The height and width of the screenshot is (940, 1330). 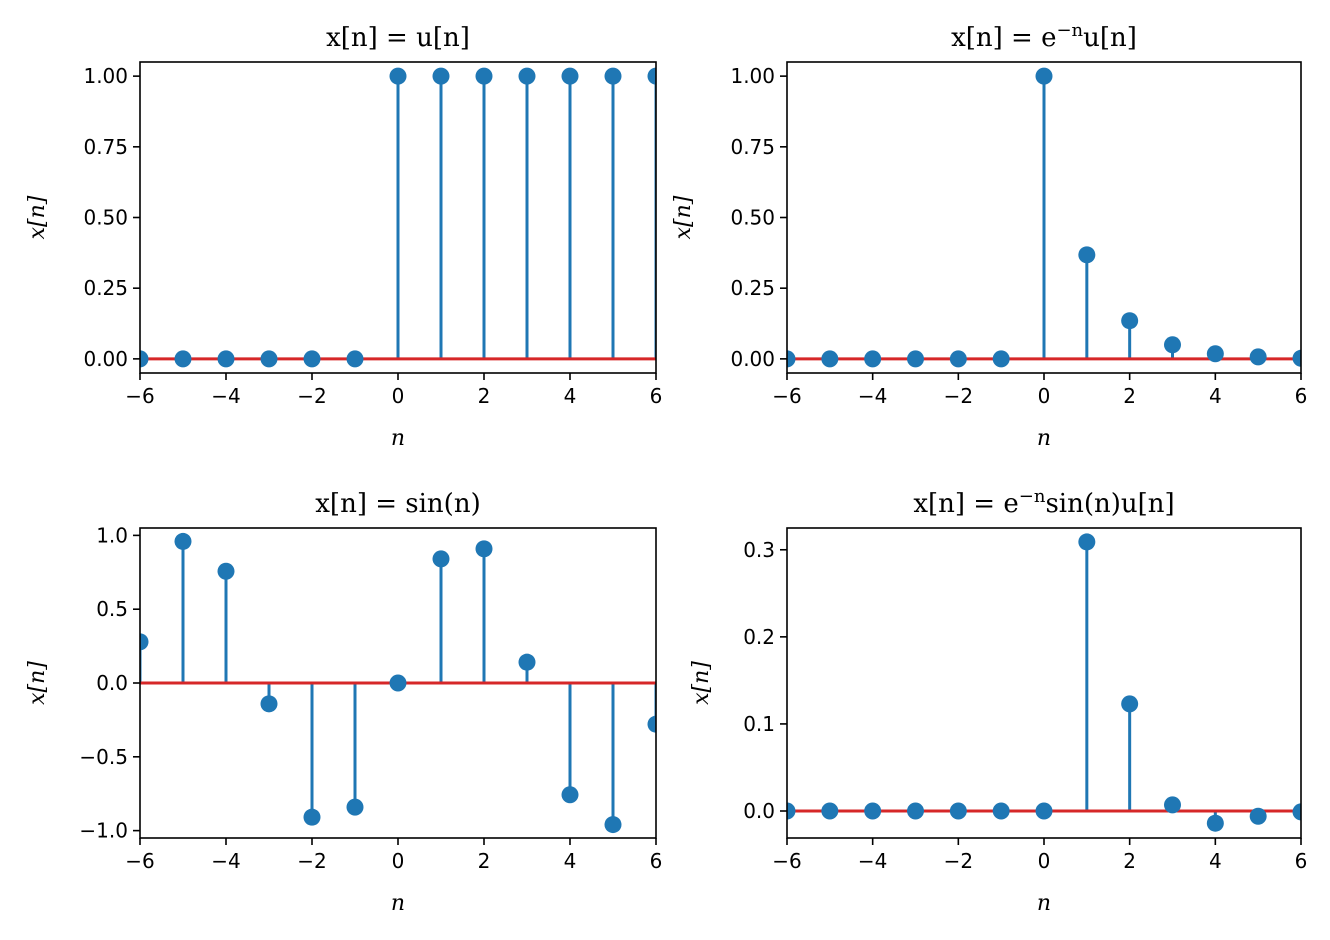 What do you see at coordinates (112, 535) in the screenshot?
I see `y-tick-label: 1.0` at bounding box center [112, 535].